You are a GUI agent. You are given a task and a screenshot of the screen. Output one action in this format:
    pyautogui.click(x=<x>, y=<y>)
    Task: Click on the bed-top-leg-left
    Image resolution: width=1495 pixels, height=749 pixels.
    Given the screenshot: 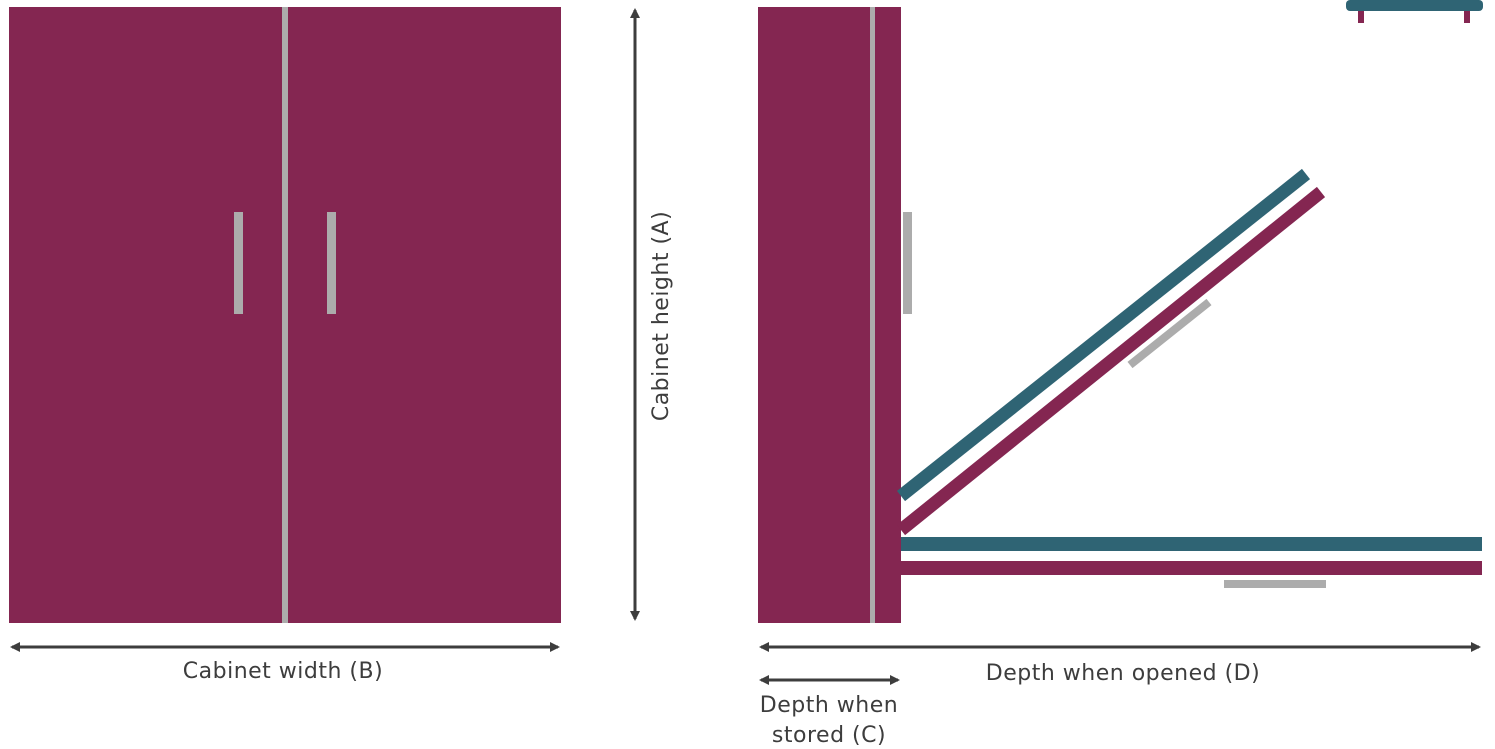 What is the action you would take?
    pyautogui.click(x=1361, y=17)
    